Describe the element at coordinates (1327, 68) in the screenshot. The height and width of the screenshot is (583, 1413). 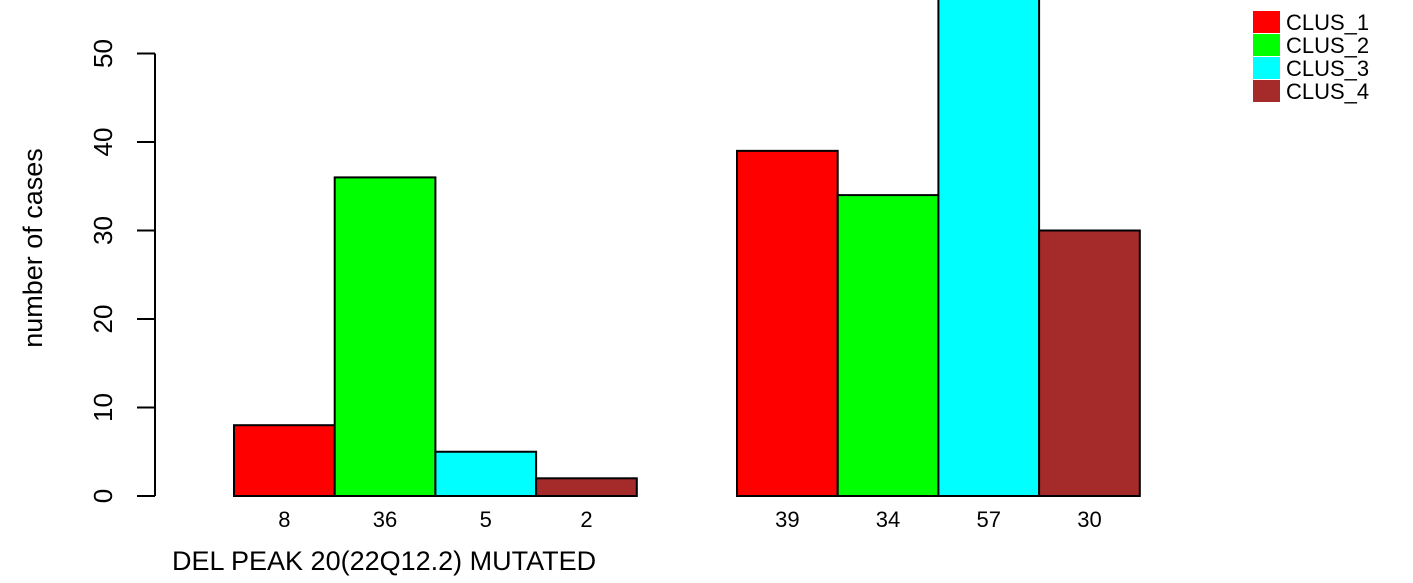
I see `legend-label: CLUS_3` at that location.